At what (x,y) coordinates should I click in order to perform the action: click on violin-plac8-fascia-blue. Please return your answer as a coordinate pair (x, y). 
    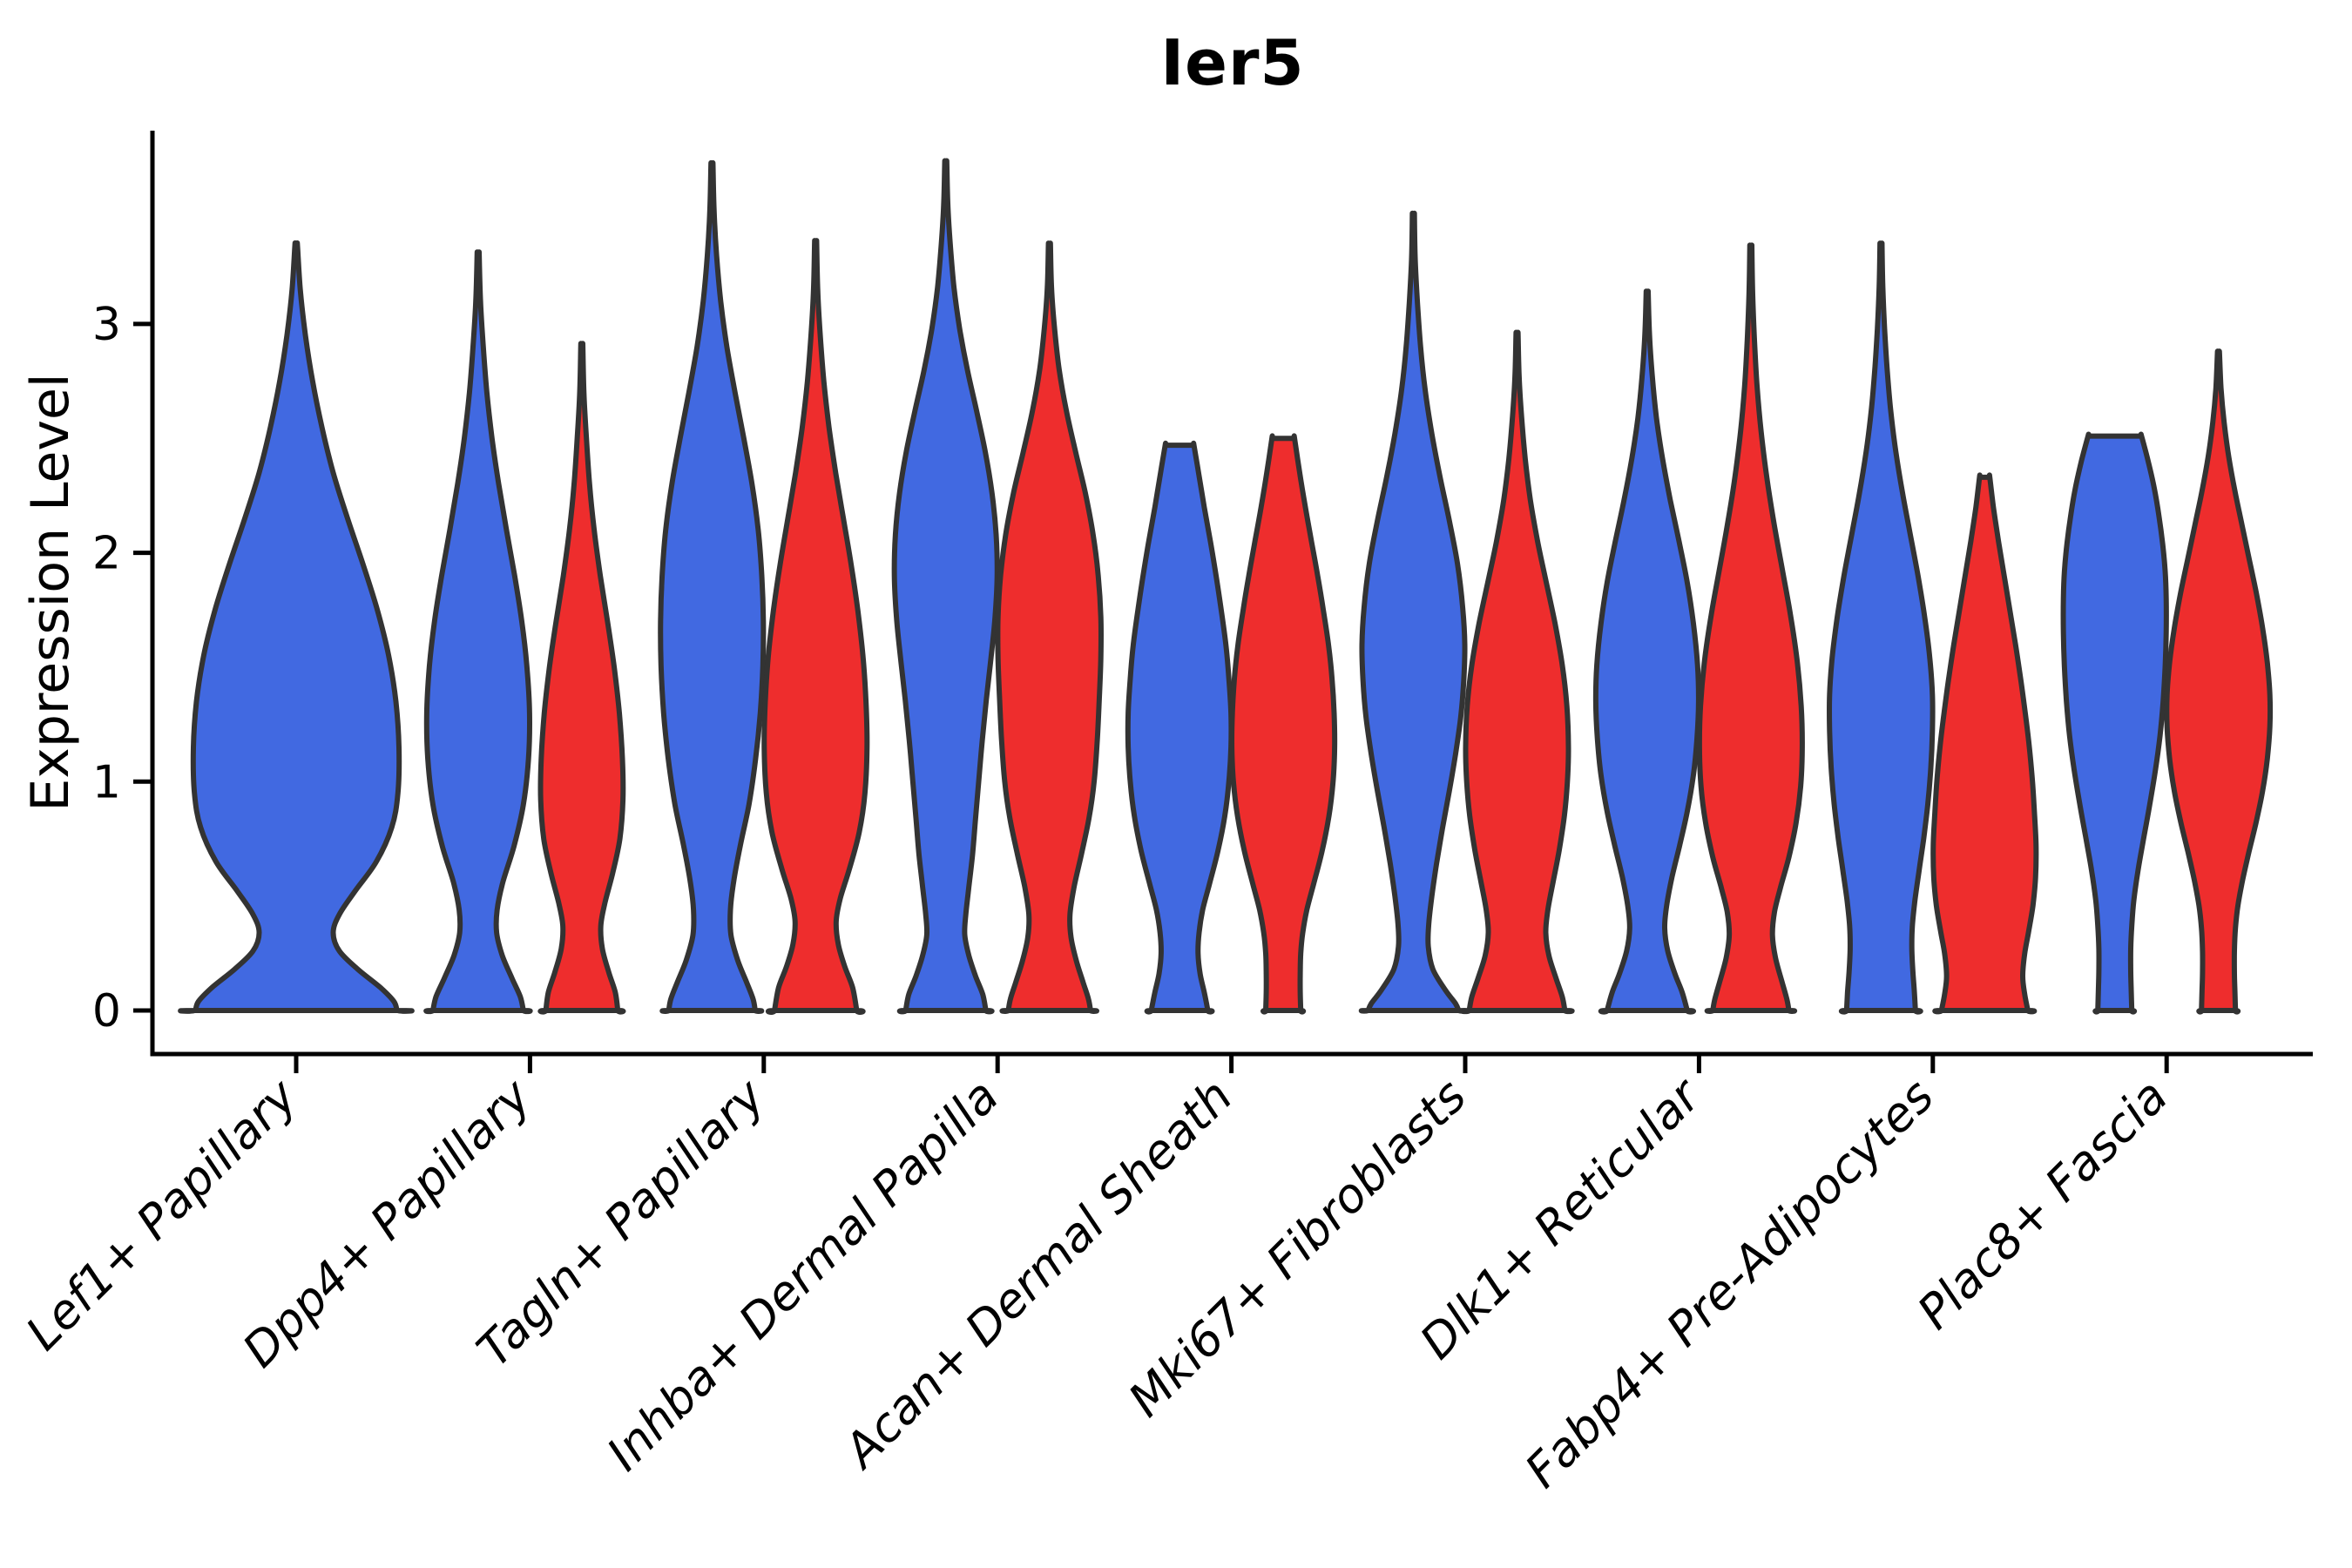
    Looking at the image, I should click on (2114, 723).